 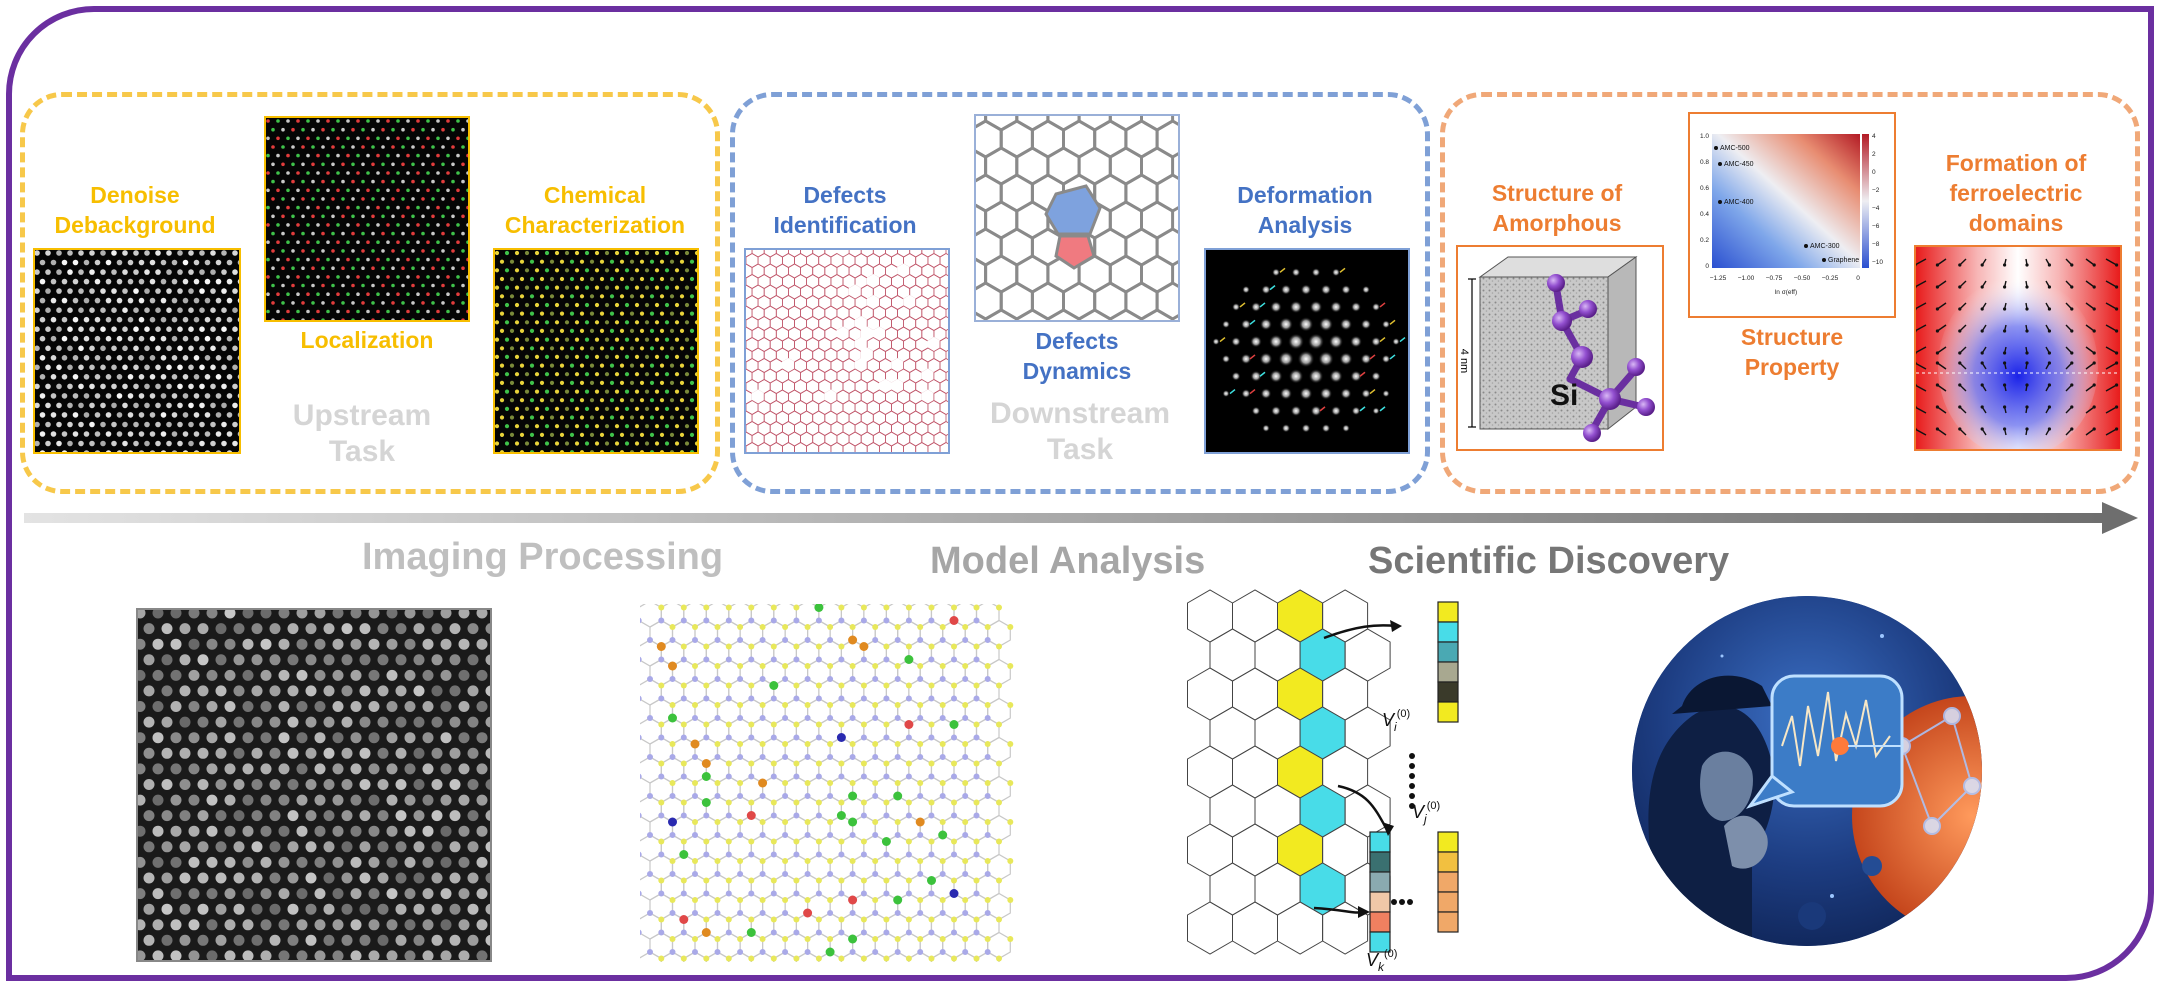 I want to click on property-point: AMC-300, so click(x=1822, y=246).